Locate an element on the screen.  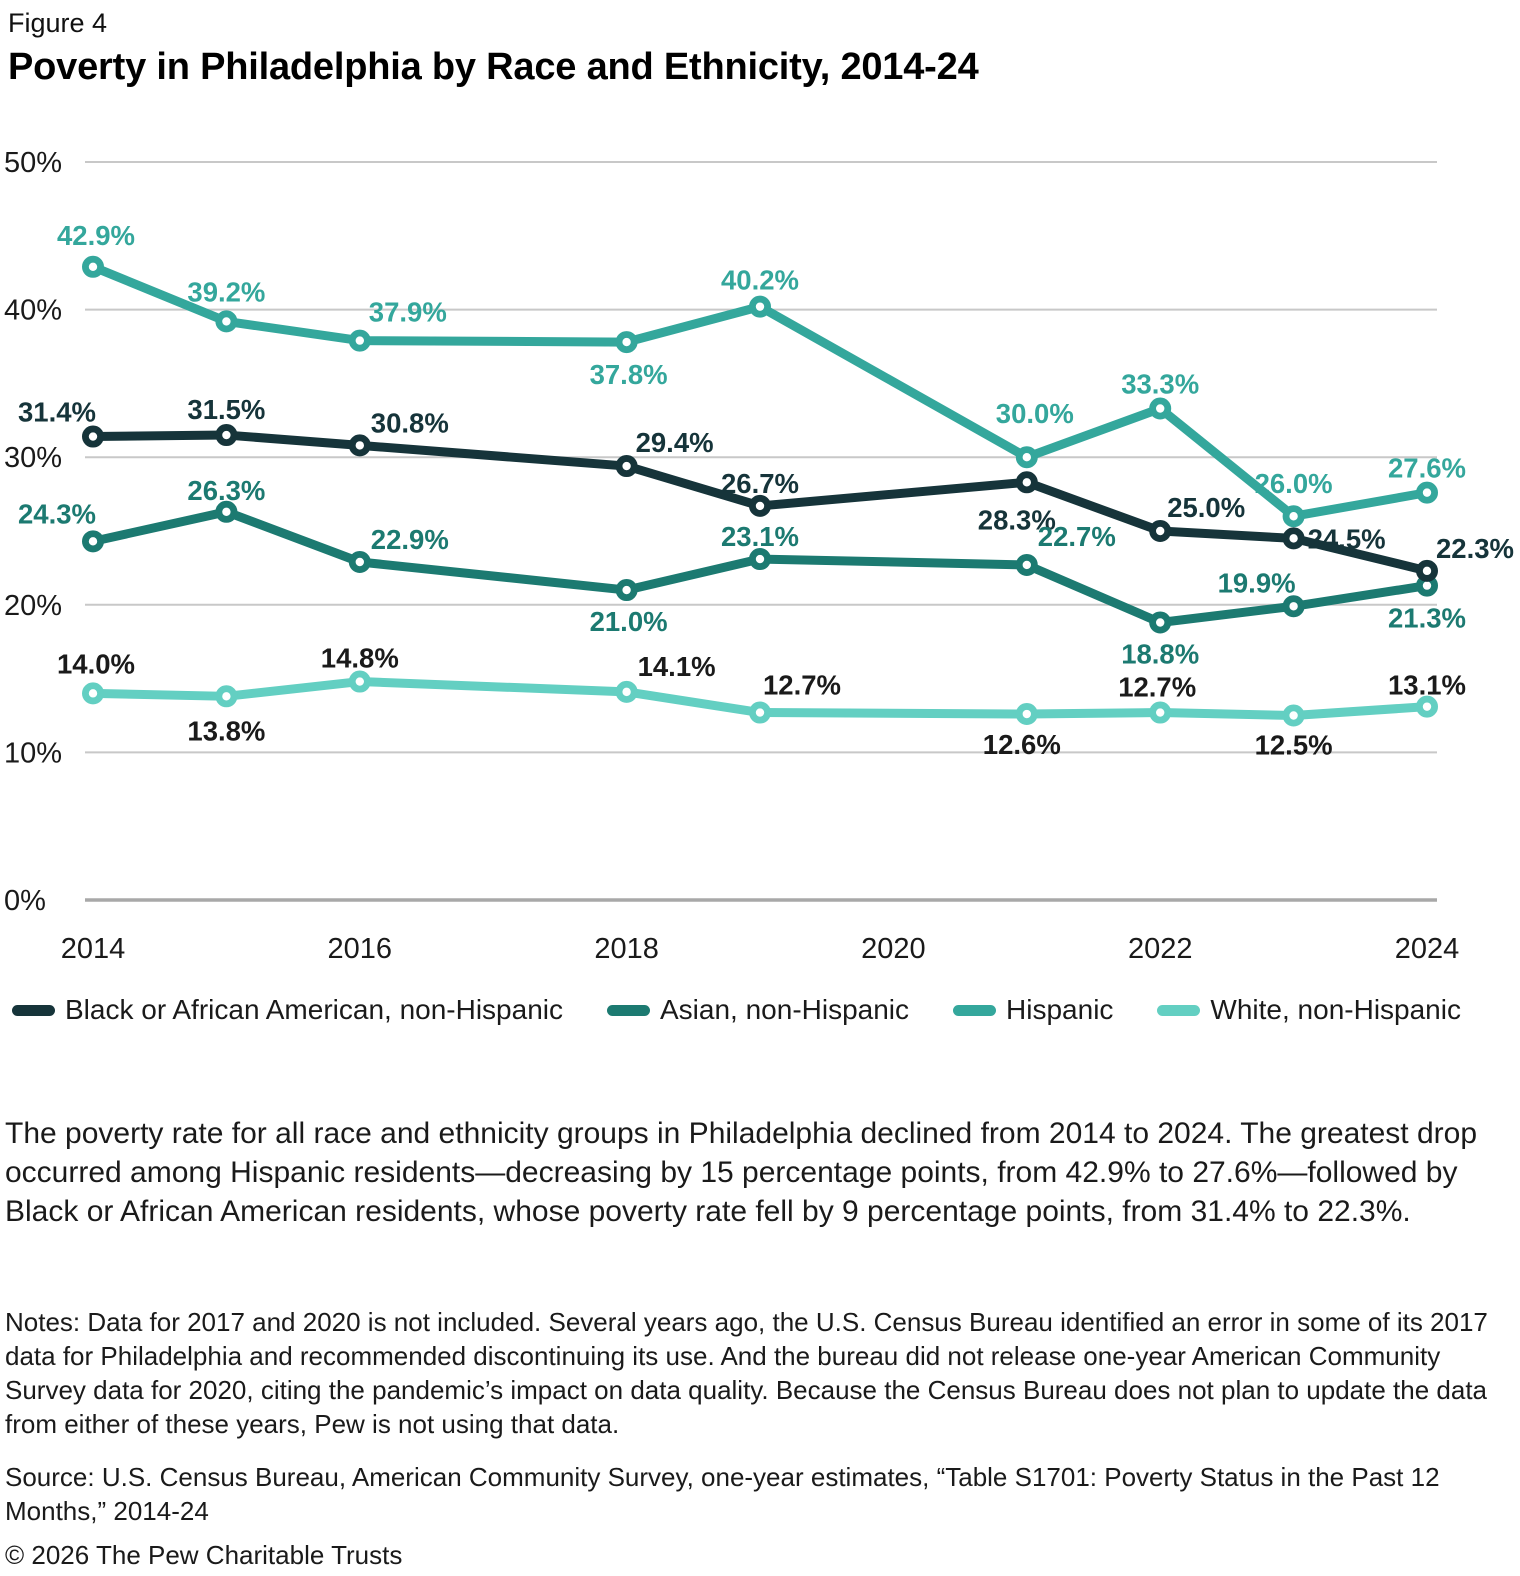
data-label-hispanic-2016: 37.9% is located at coordinates (408, 312).